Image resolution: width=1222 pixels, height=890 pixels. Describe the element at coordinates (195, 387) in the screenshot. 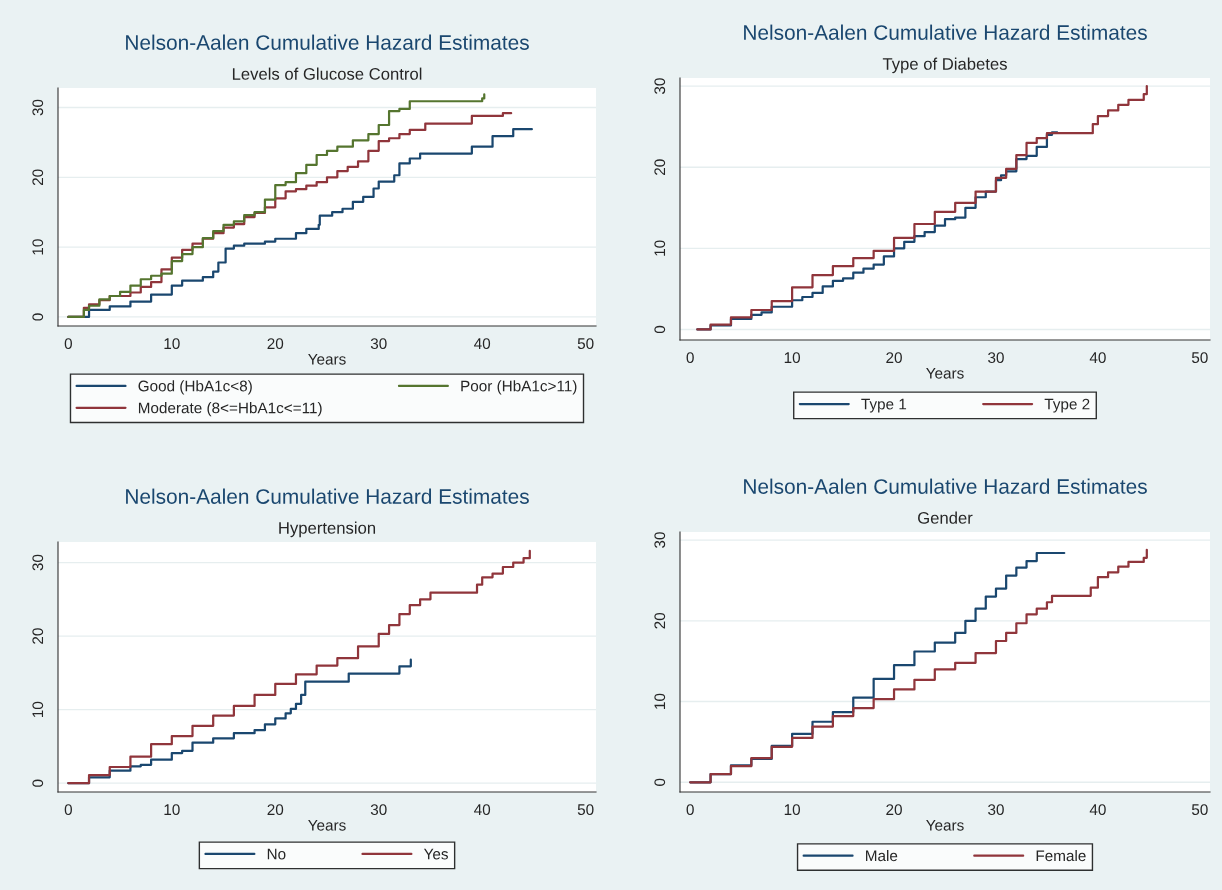

I see `legend-label: Good (HbA1c<8)` at that location.